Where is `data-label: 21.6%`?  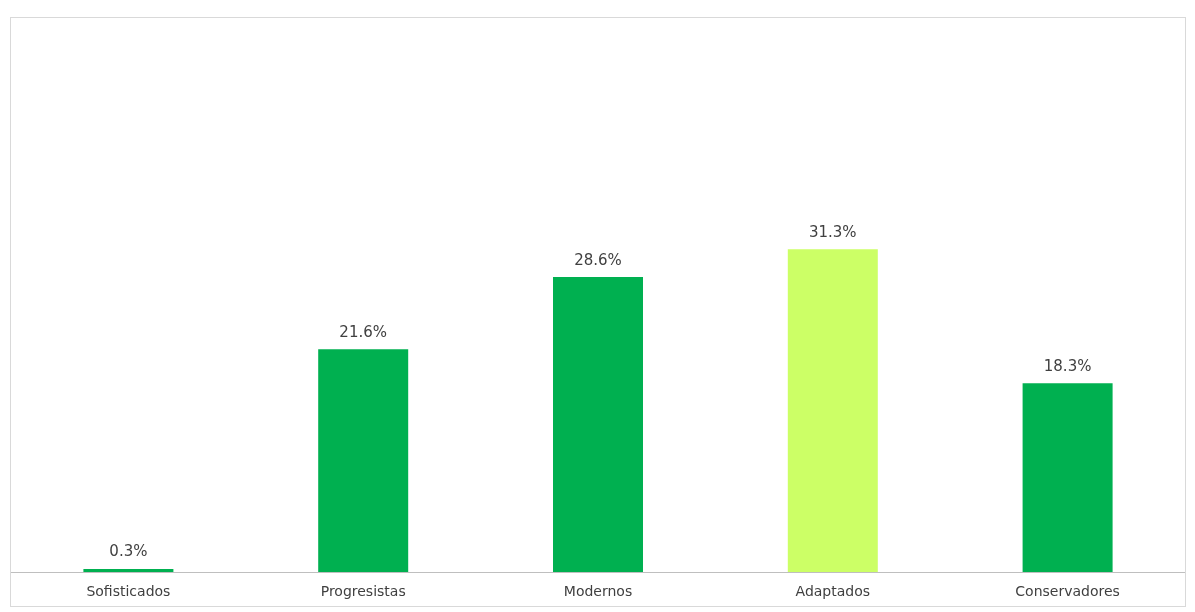 data-label: 21.6% is located at coordinates (363, 331).